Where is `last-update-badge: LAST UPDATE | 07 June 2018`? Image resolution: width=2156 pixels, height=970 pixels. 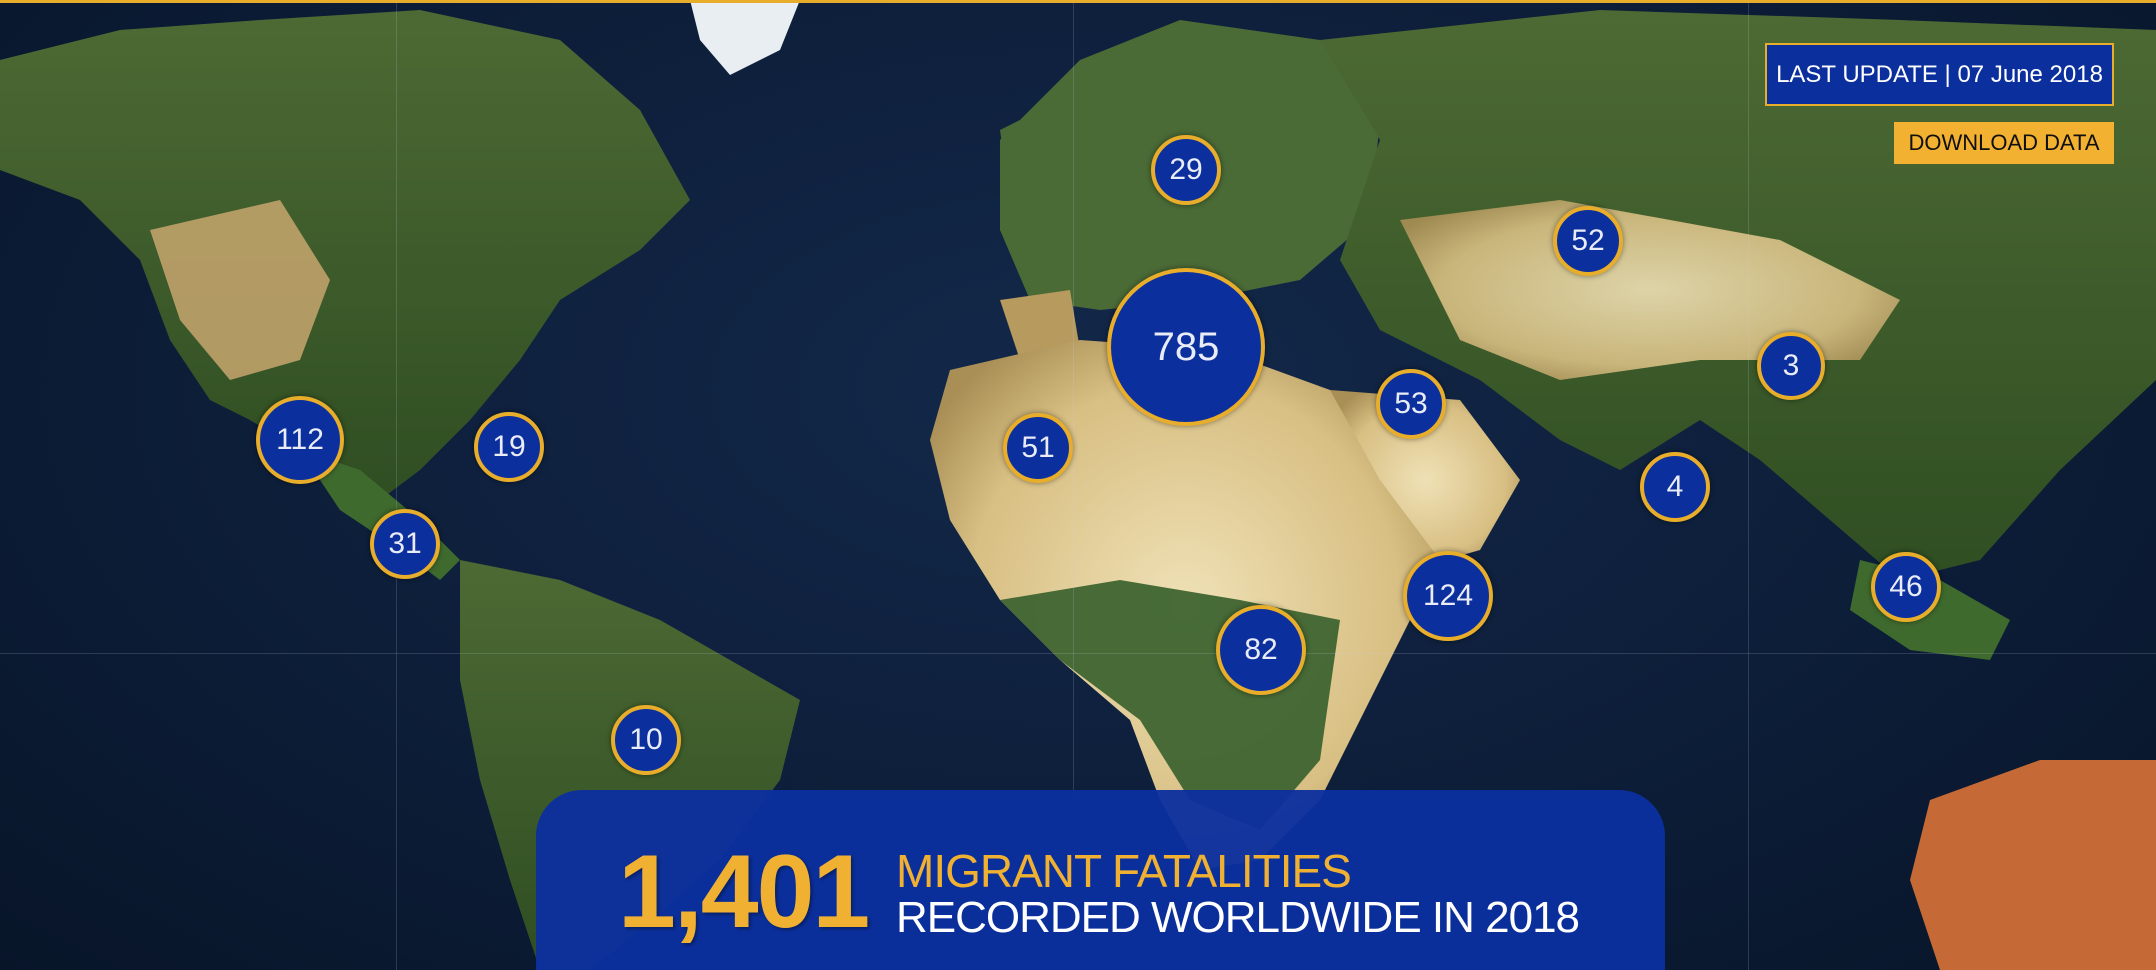 last-update-badge: LAST UPDATE | 07 June 2018 is located at coordinates (1939, 74).